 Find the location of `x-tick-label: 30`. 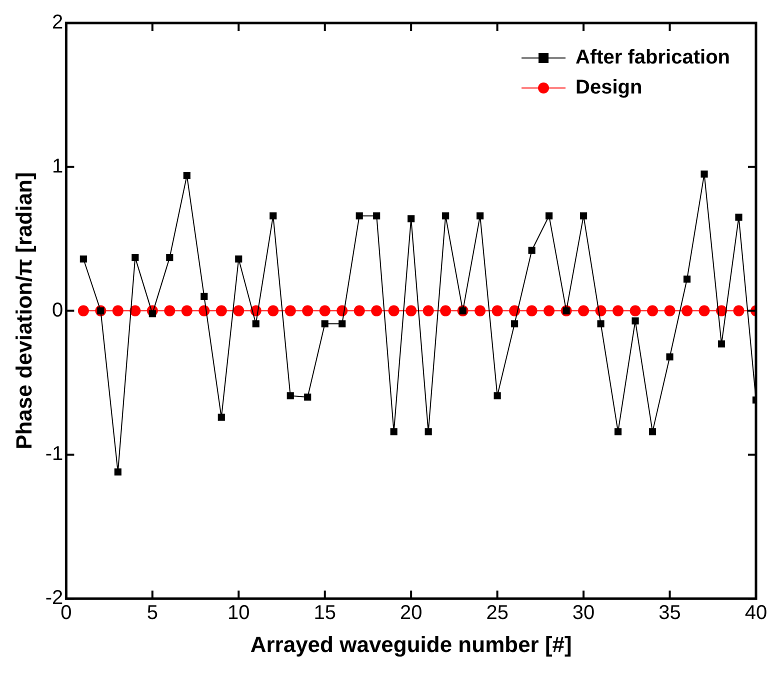

x-tick-label: 30 is located at coordinates (583, 613).